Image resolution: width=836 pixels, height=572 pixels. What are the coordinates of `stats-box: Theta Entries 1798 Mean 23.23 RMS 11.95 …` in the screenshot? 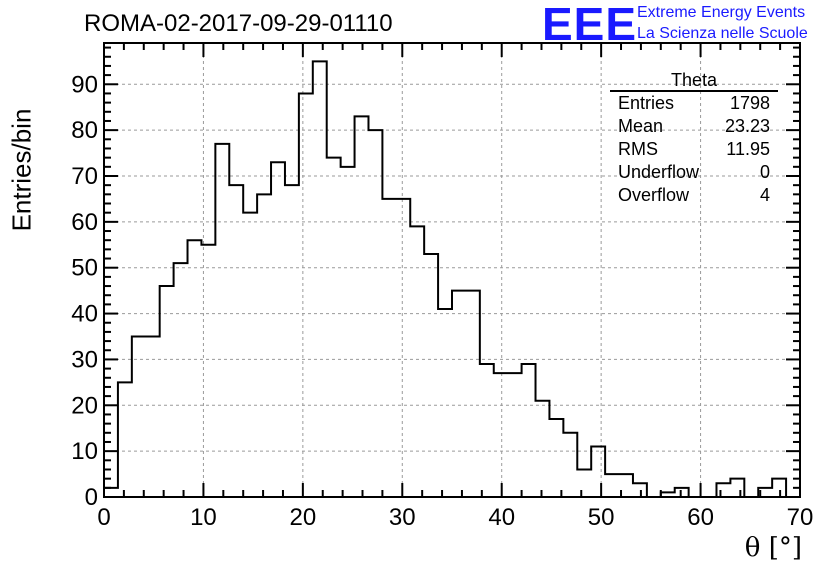 It's located at (694, 138).